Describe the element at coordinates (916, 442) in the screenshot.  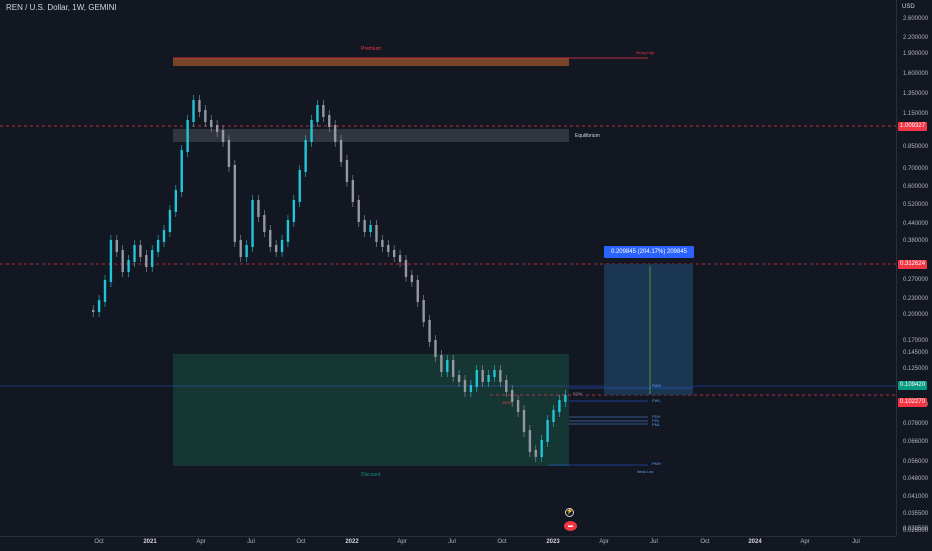
I see `price-tick-label: 0.066000` at that location.